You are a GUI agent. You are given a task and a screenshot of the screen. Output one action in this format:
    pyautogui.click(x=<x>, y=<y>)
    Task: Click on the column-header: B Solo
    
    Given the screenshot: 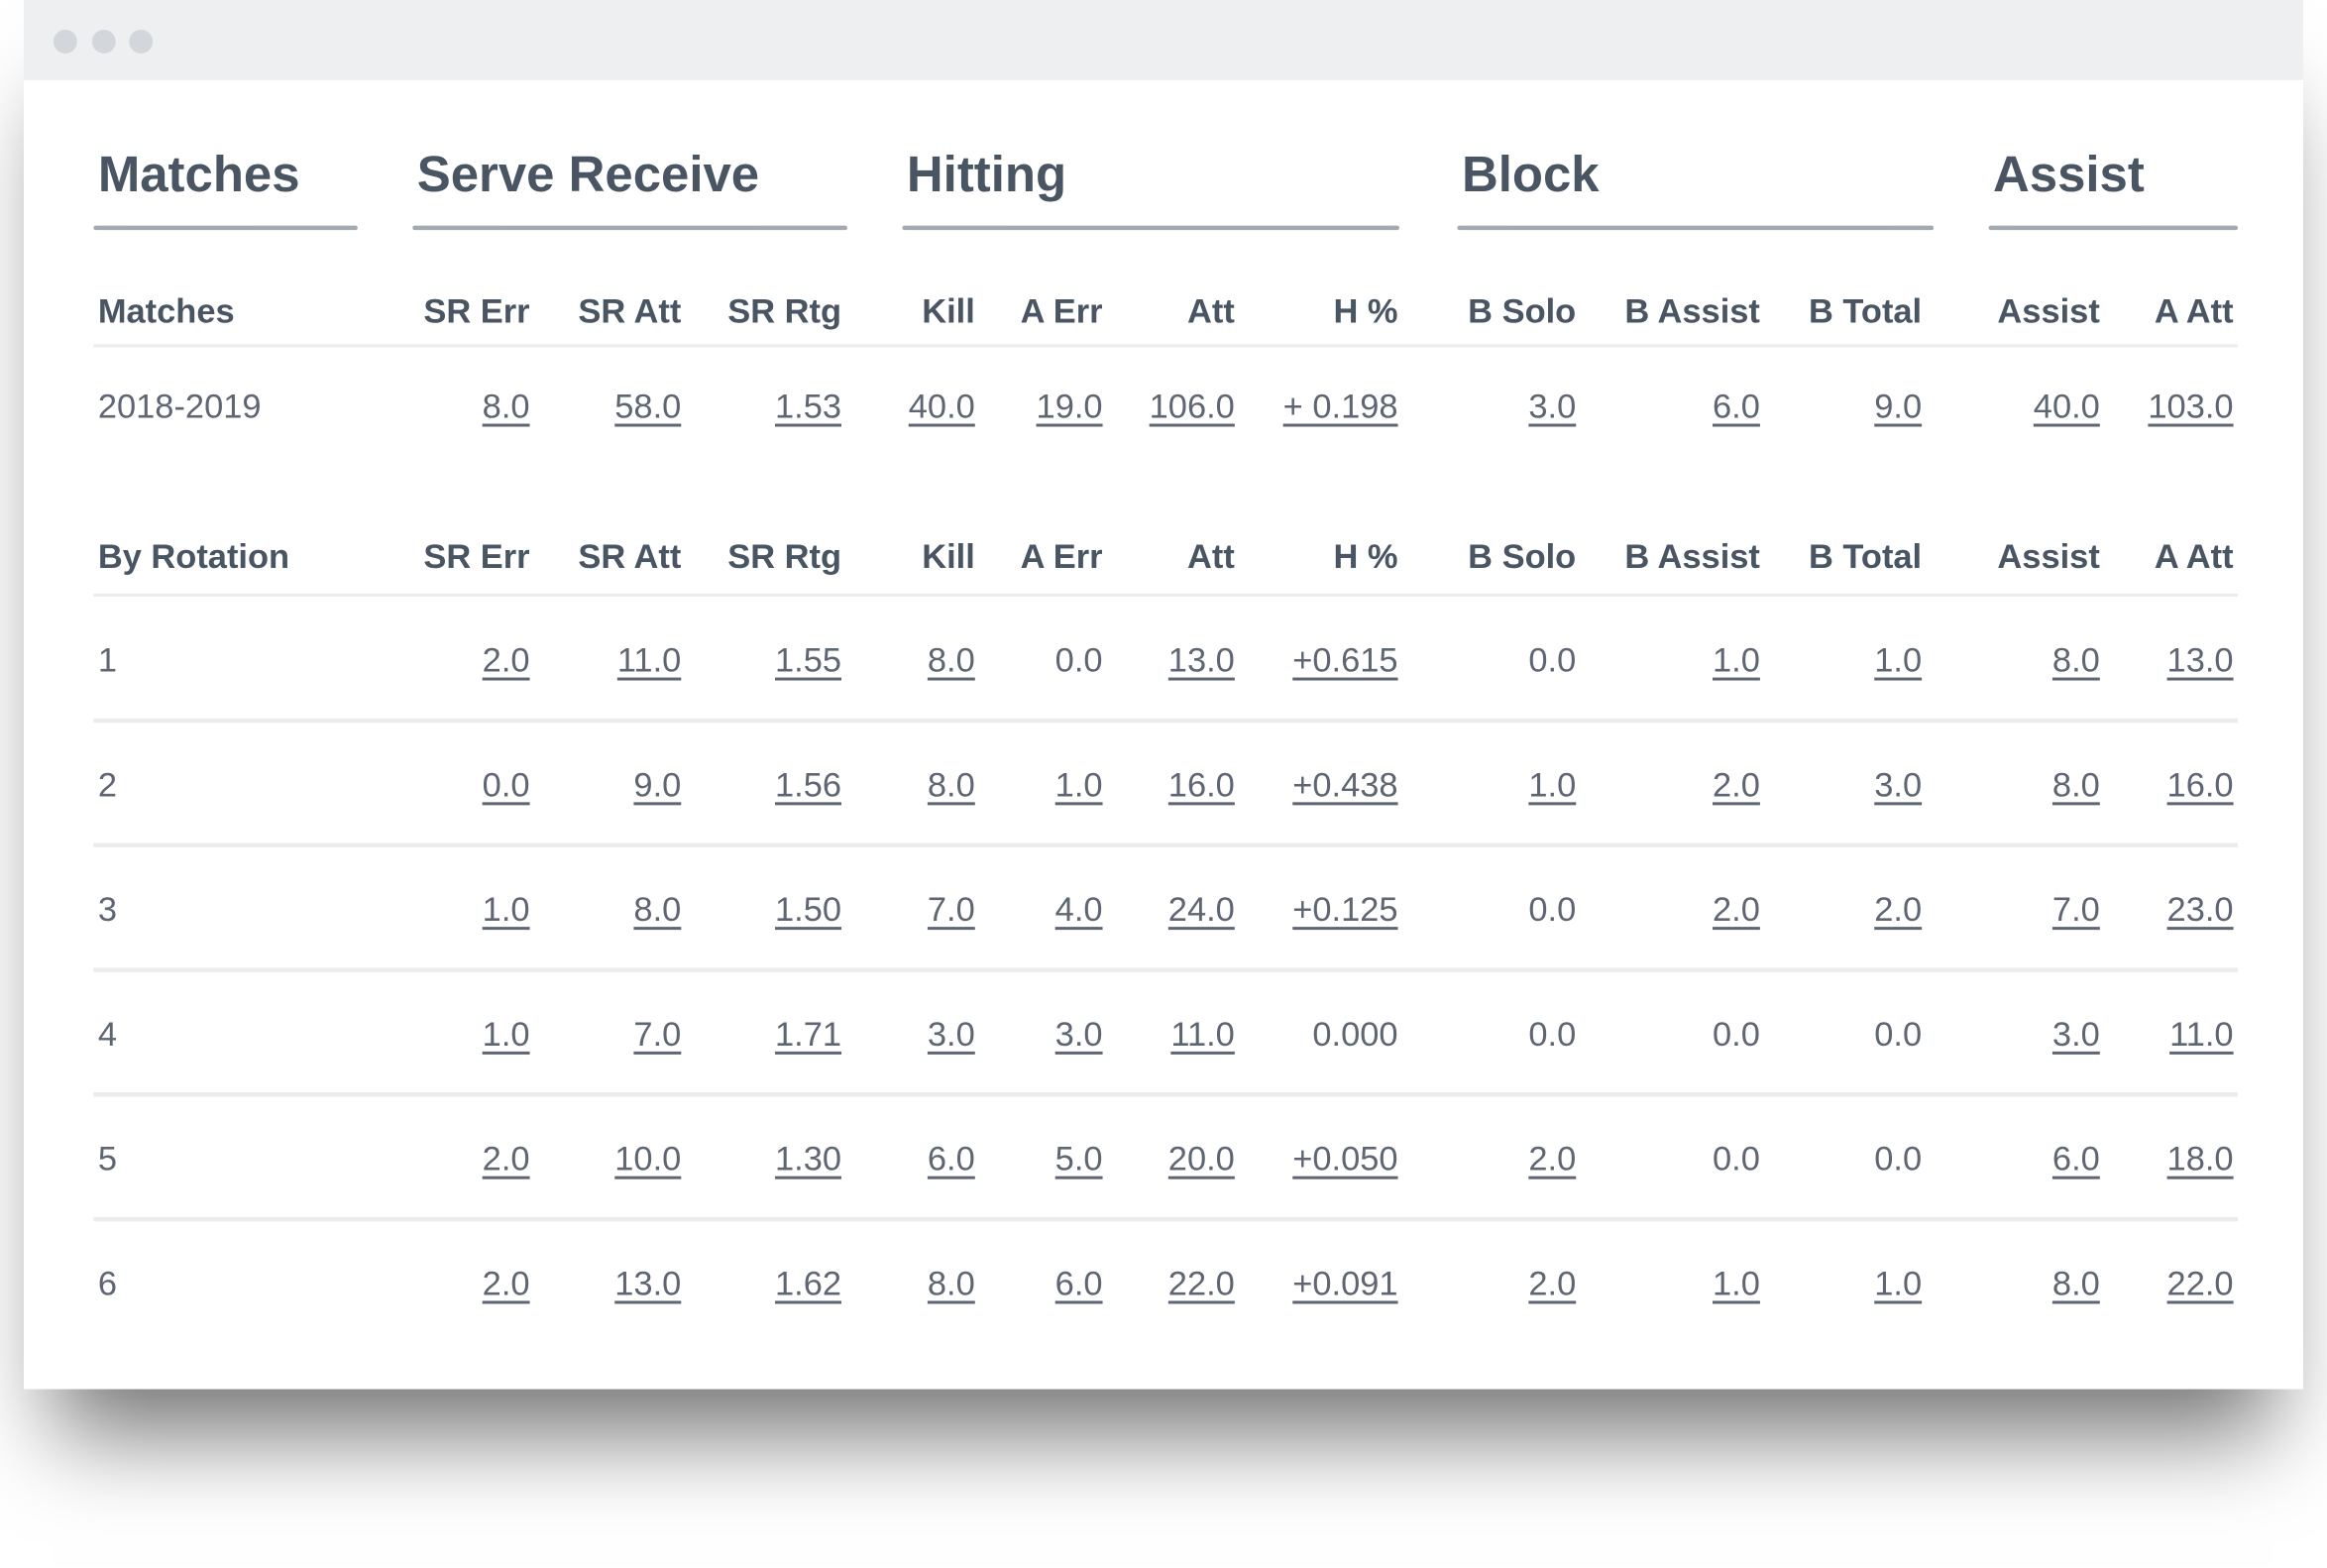 What is the action you would take?
    pyautogui.click(x=1522, y=311)
    